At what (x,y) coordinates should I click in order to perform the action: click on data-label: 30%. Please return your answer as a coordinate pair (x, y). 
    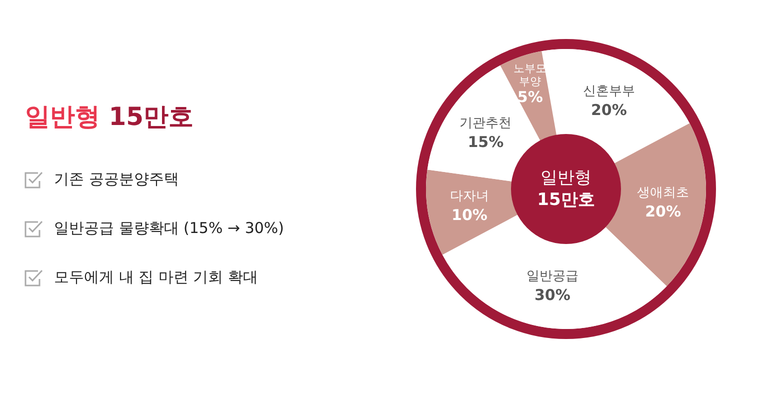
    Looking at the image, I should click on (552, 295).